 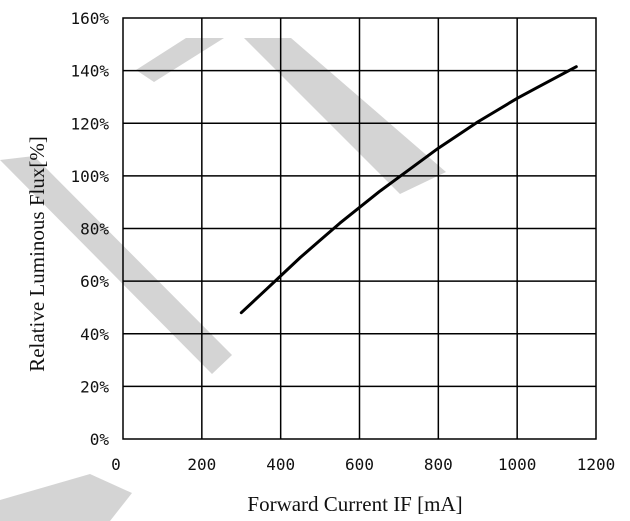 What do you see at coordinates (116, 464) in the screenshot?
I see `x-tick-label: 0` at bounding box center [116, 464].